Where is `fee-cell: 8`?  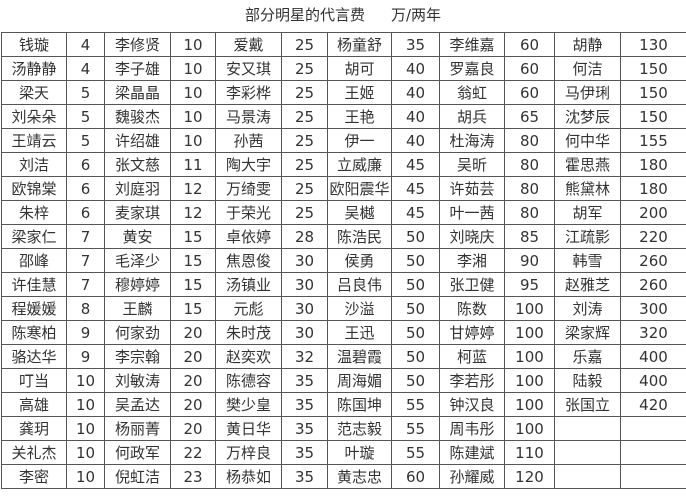
fee-cell: 8 is located at coordinates (85, 308).